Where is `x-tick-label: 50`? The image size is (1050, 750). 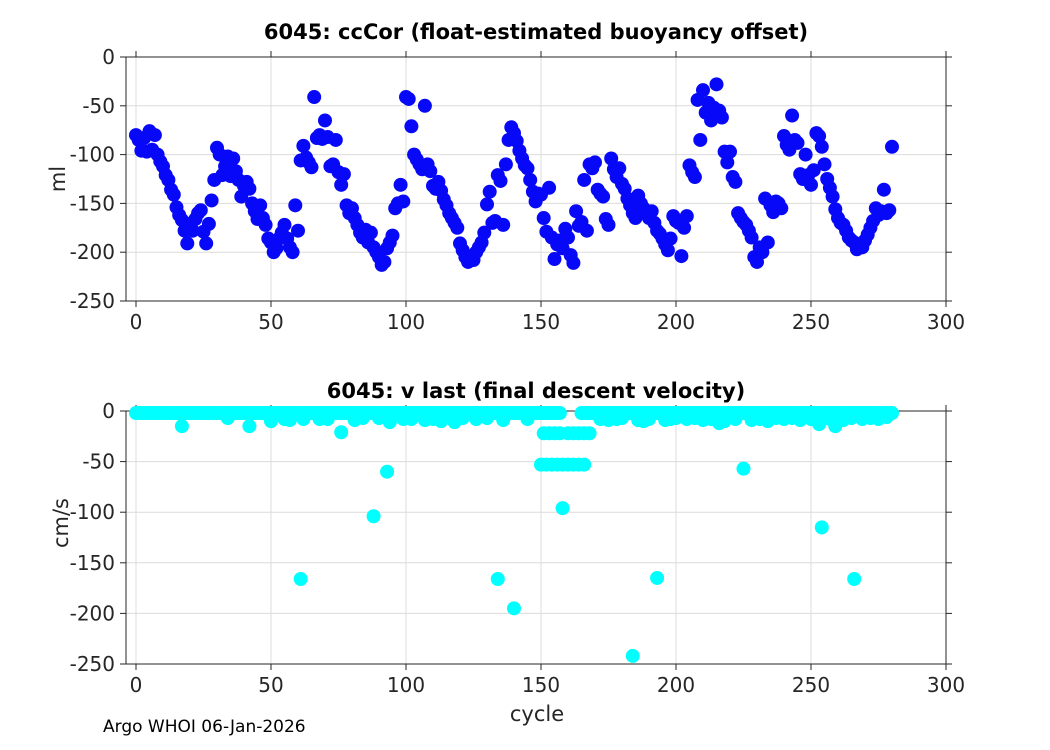
x-tick-label: 50 is located at coordinates (270, 685).